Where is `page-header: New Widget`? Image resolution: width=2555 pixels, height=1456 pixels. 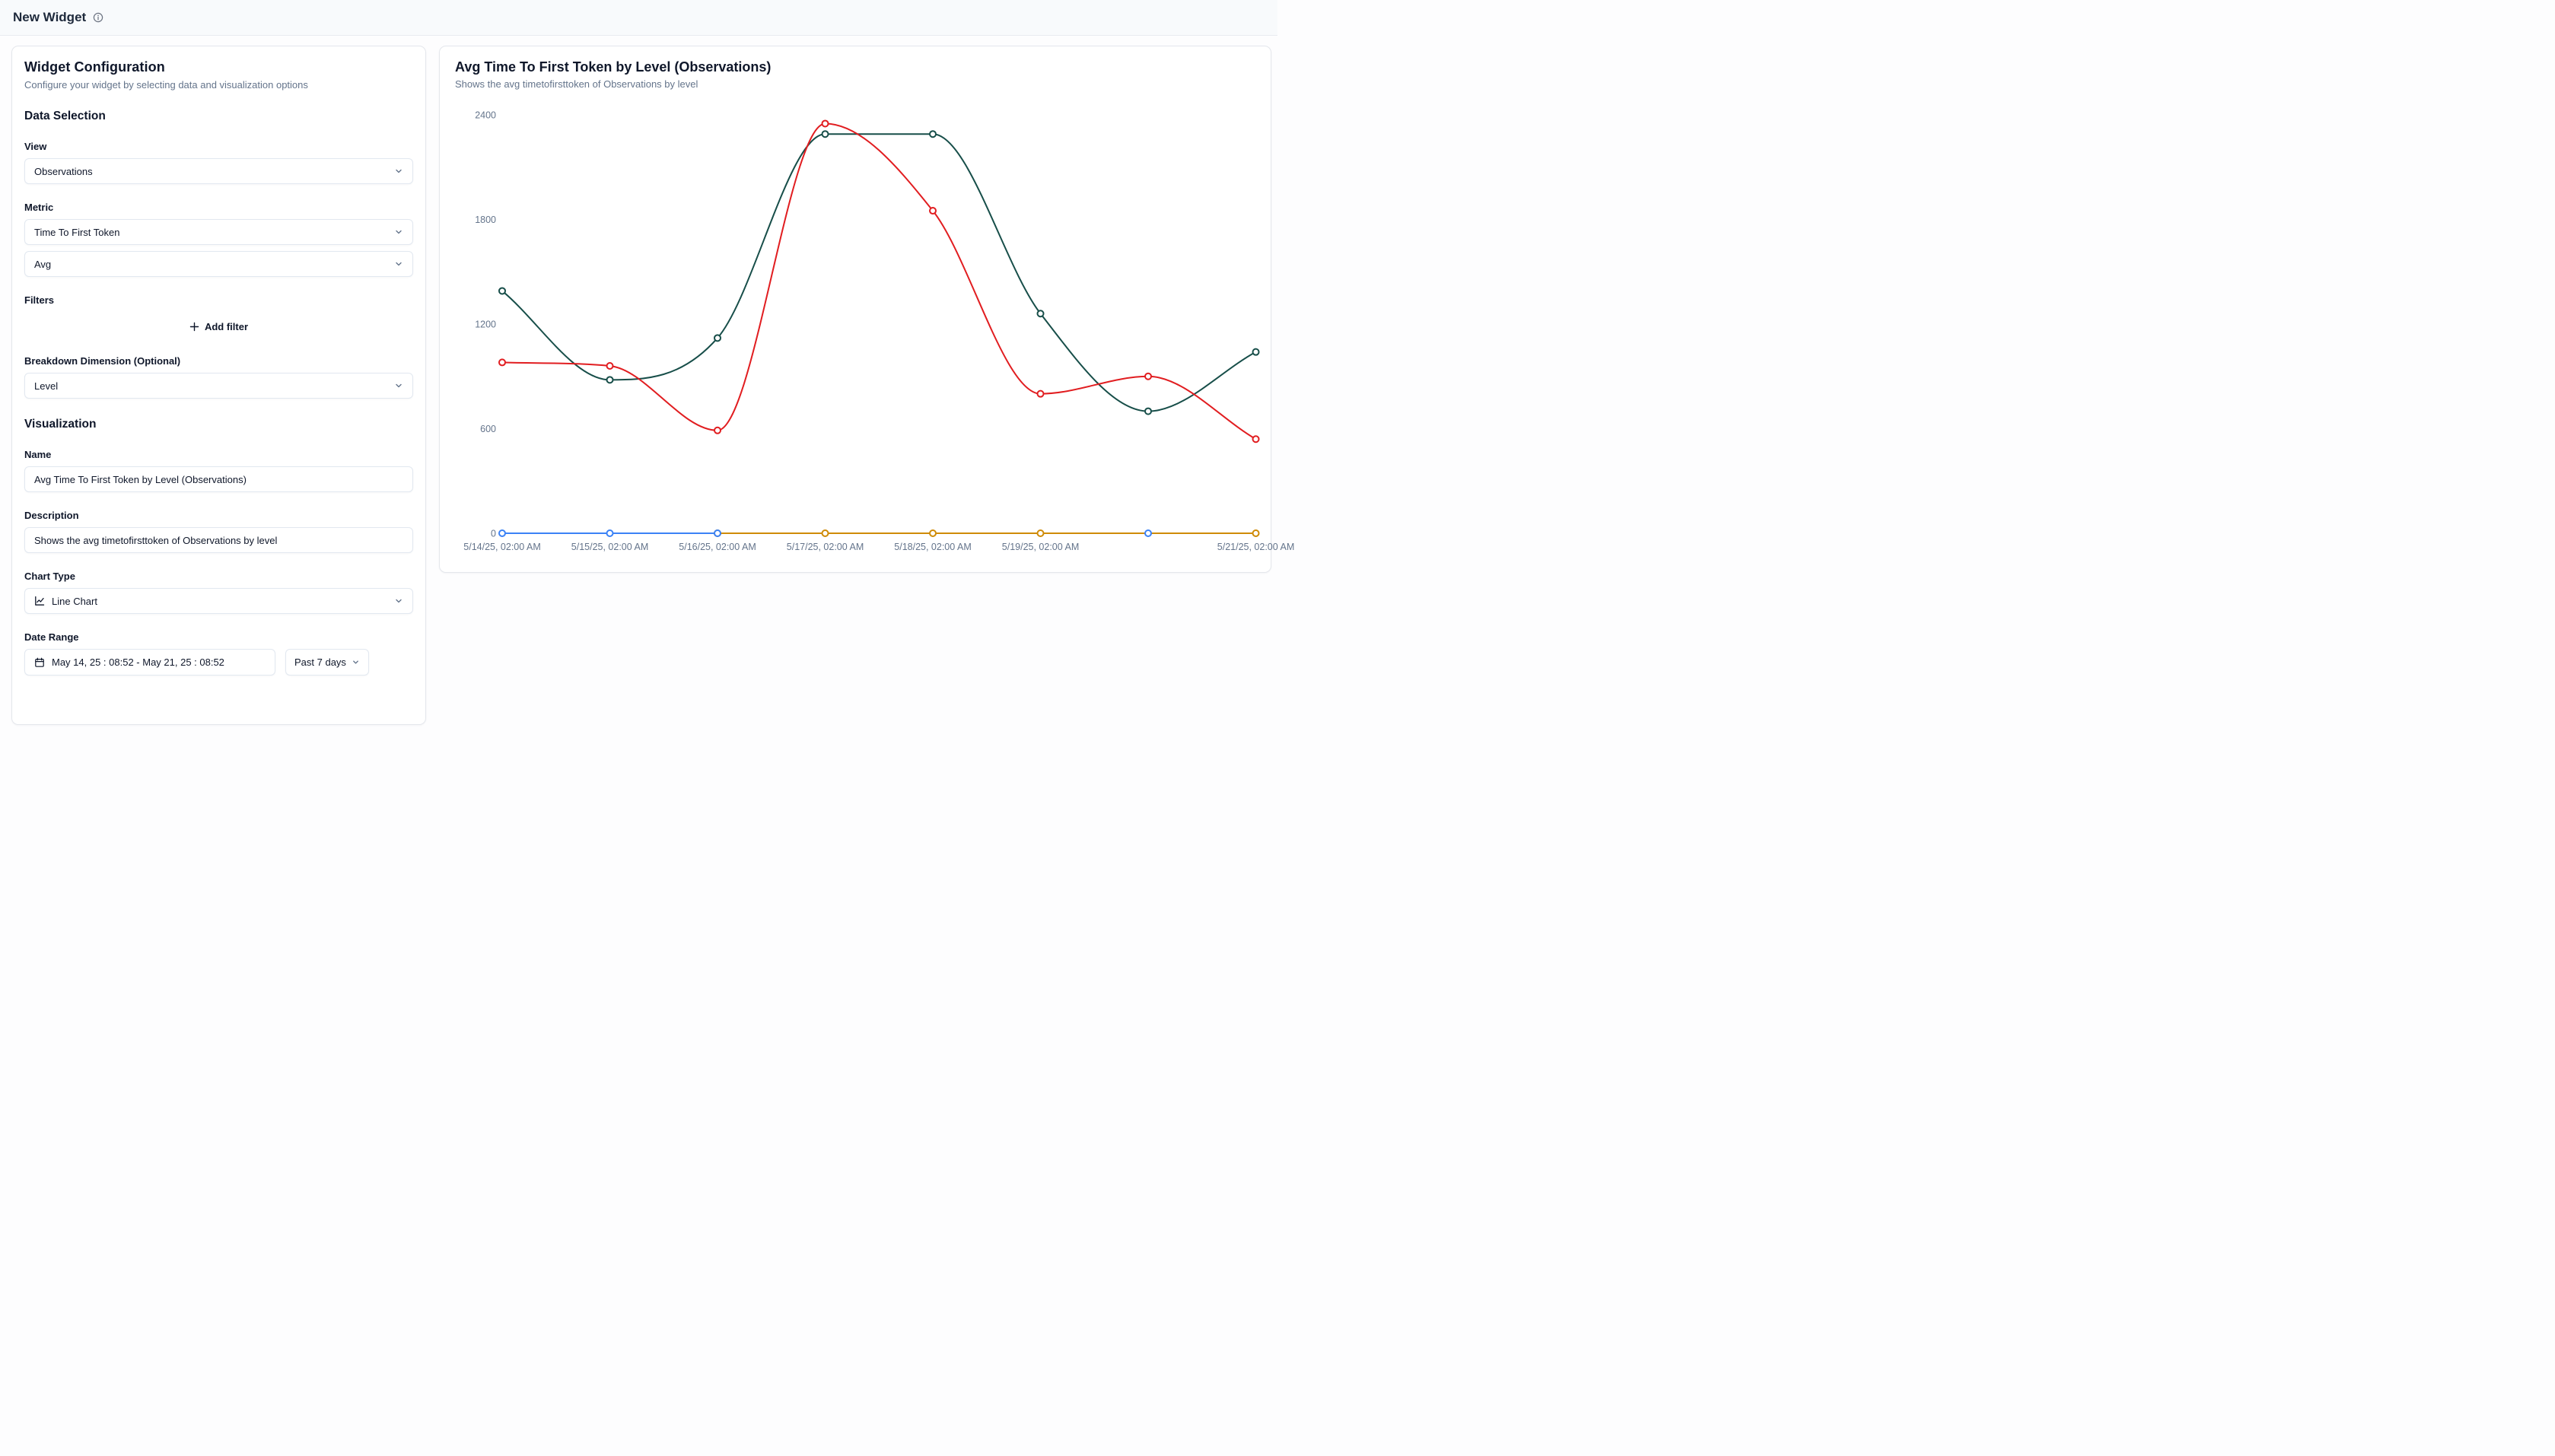 page-header: New Widget is located at coordinates (639, 18).